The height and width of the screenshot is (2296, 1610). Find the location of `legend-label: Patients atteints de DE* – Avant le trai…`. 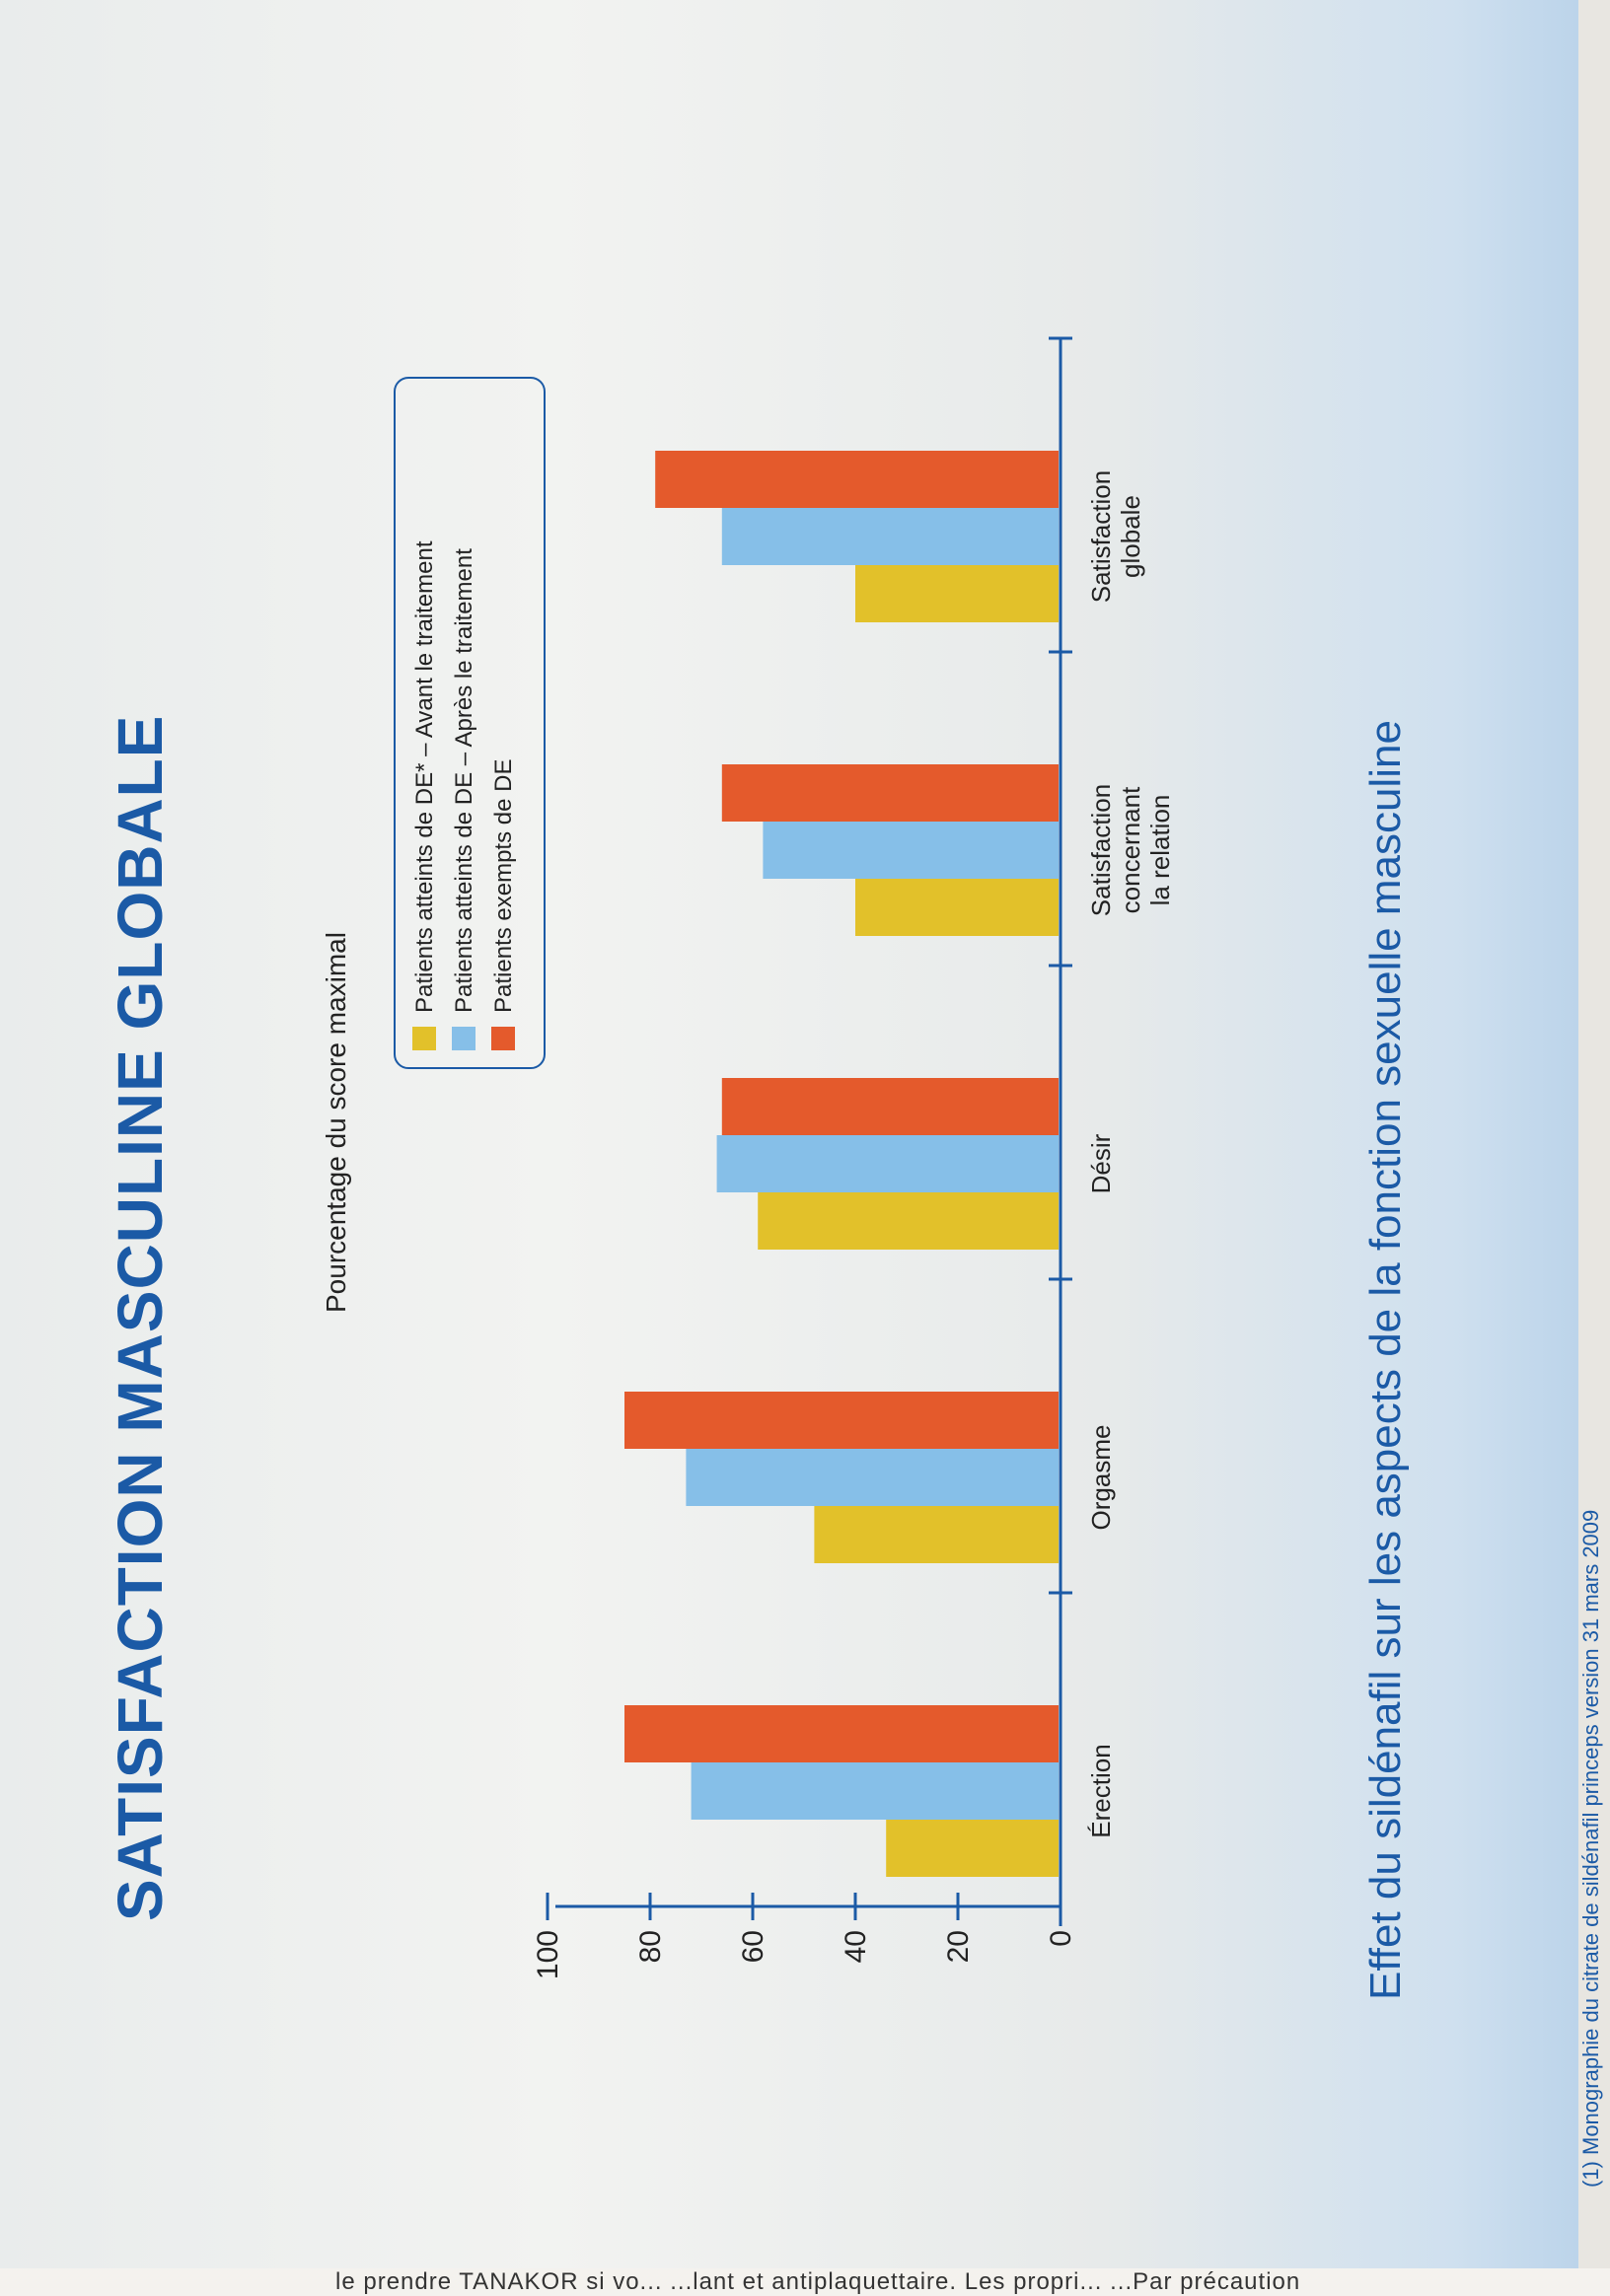

legend-label: Patients atteints de DE* – Avant le trai… is located at coordinates (424, 777).